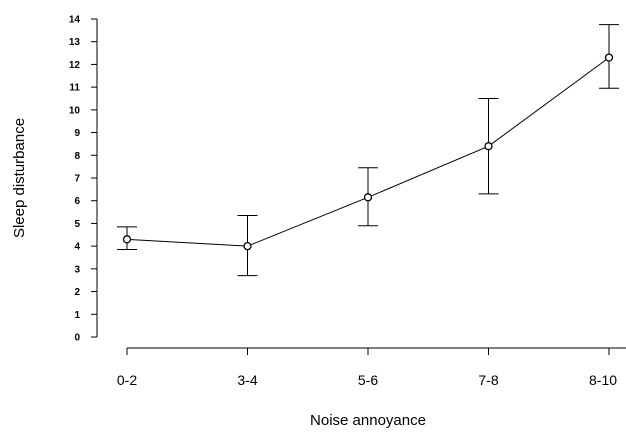  Describe the element at coordinates (77, 133) in the screenshot. I see `y-tick-label: 9` at that location.